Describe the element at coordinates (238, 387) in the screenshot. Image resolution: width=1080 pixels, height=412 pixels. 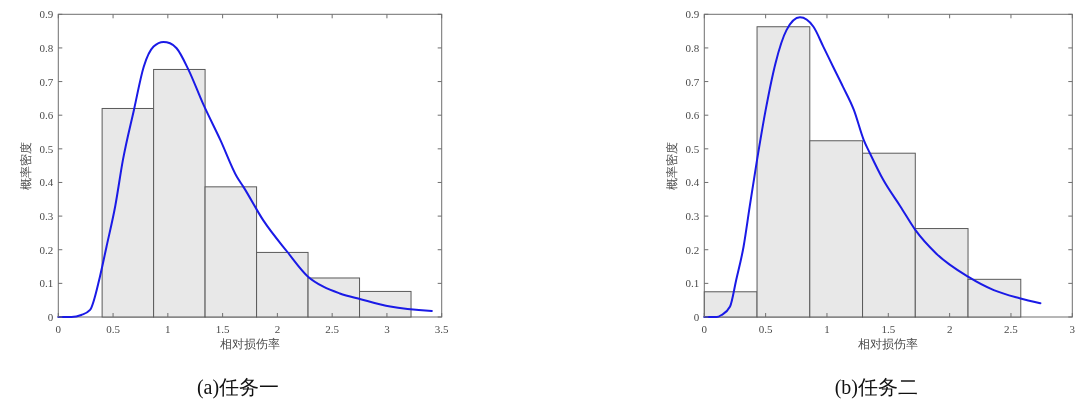
I see `caption: (a)任务一` at that location.